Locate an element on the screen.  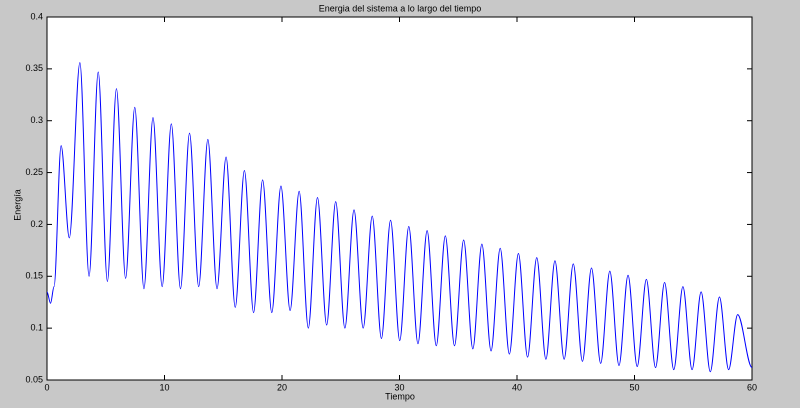
y-tick-label: 0.2 is located at coordinates (36, 224).